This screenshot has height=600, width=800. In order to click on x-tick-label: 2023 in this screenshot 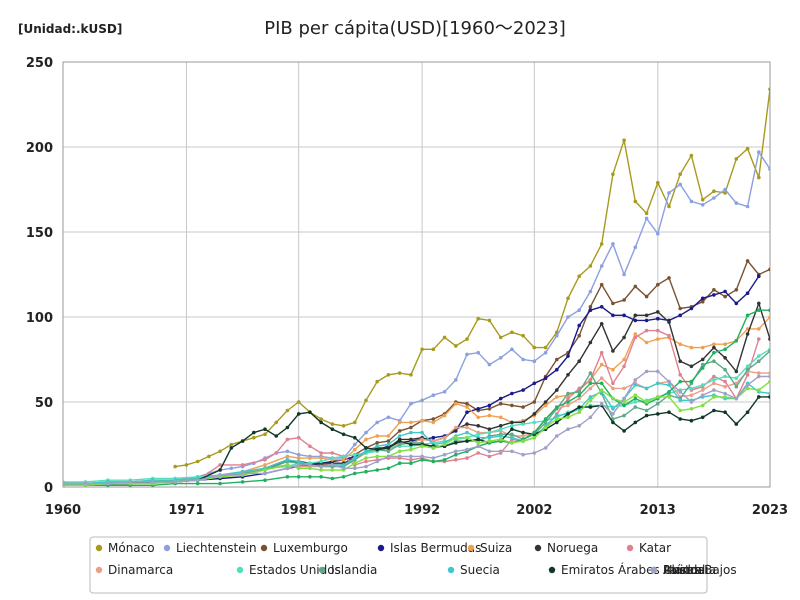, I will do `click(770, 510)`.